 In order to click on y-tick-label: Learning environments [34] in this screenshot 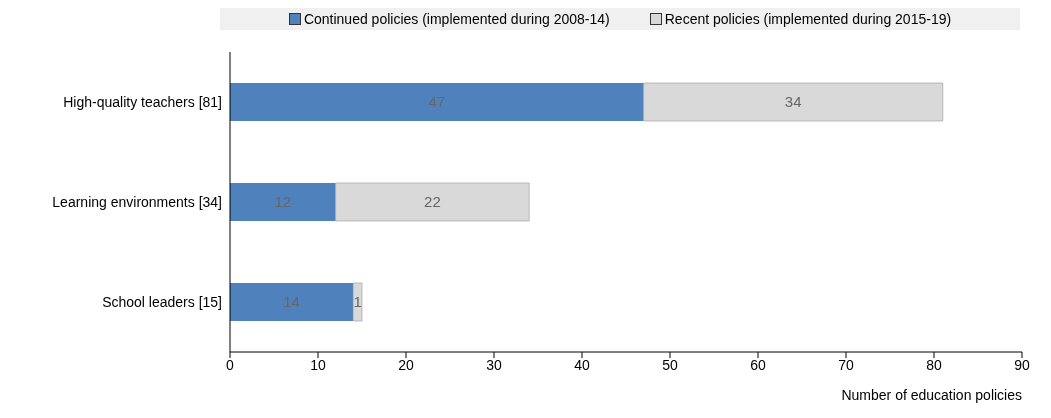, I will do `click(137, 201)`.